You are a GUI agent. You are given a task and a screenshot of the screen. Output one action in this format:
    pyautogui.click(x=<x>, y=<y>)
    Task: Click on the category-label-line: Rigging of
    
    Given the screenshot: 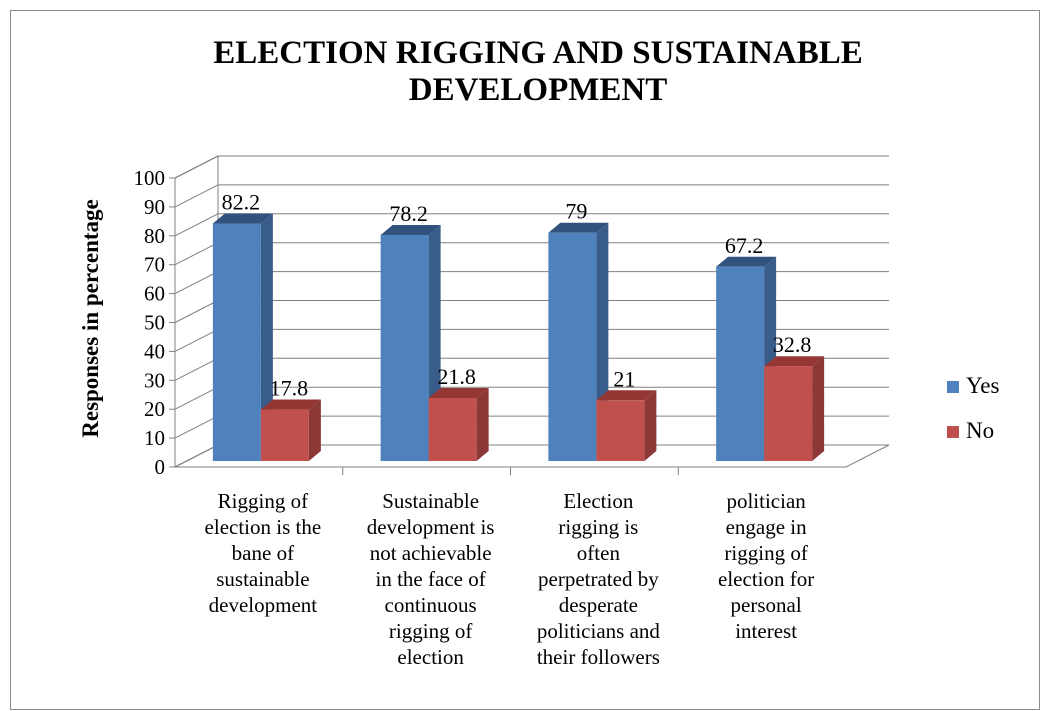 What is the action you would take?
    pyautogui.click(x=263, y=501)
    